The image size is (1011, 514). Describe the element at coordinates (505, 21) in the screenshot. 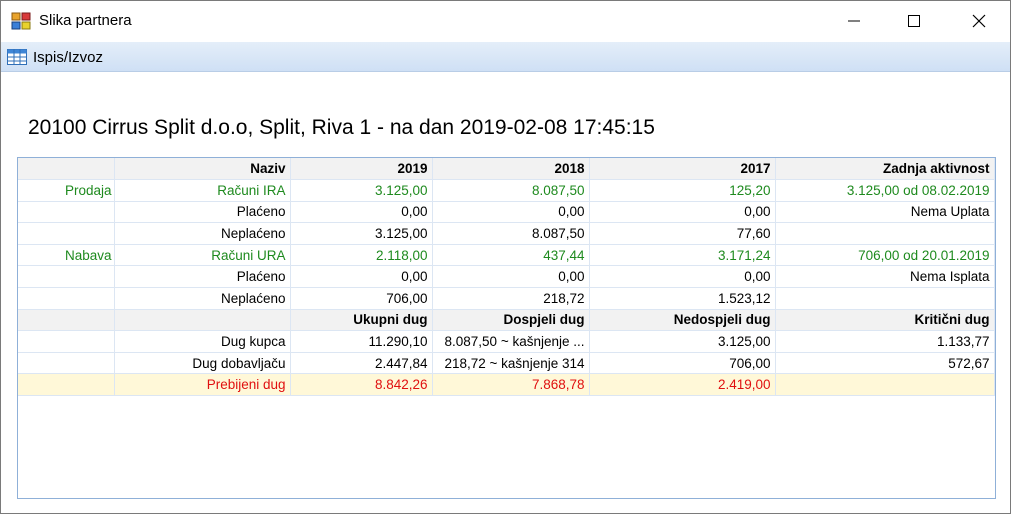

I see `title-bar: Slika partnera` at that location.